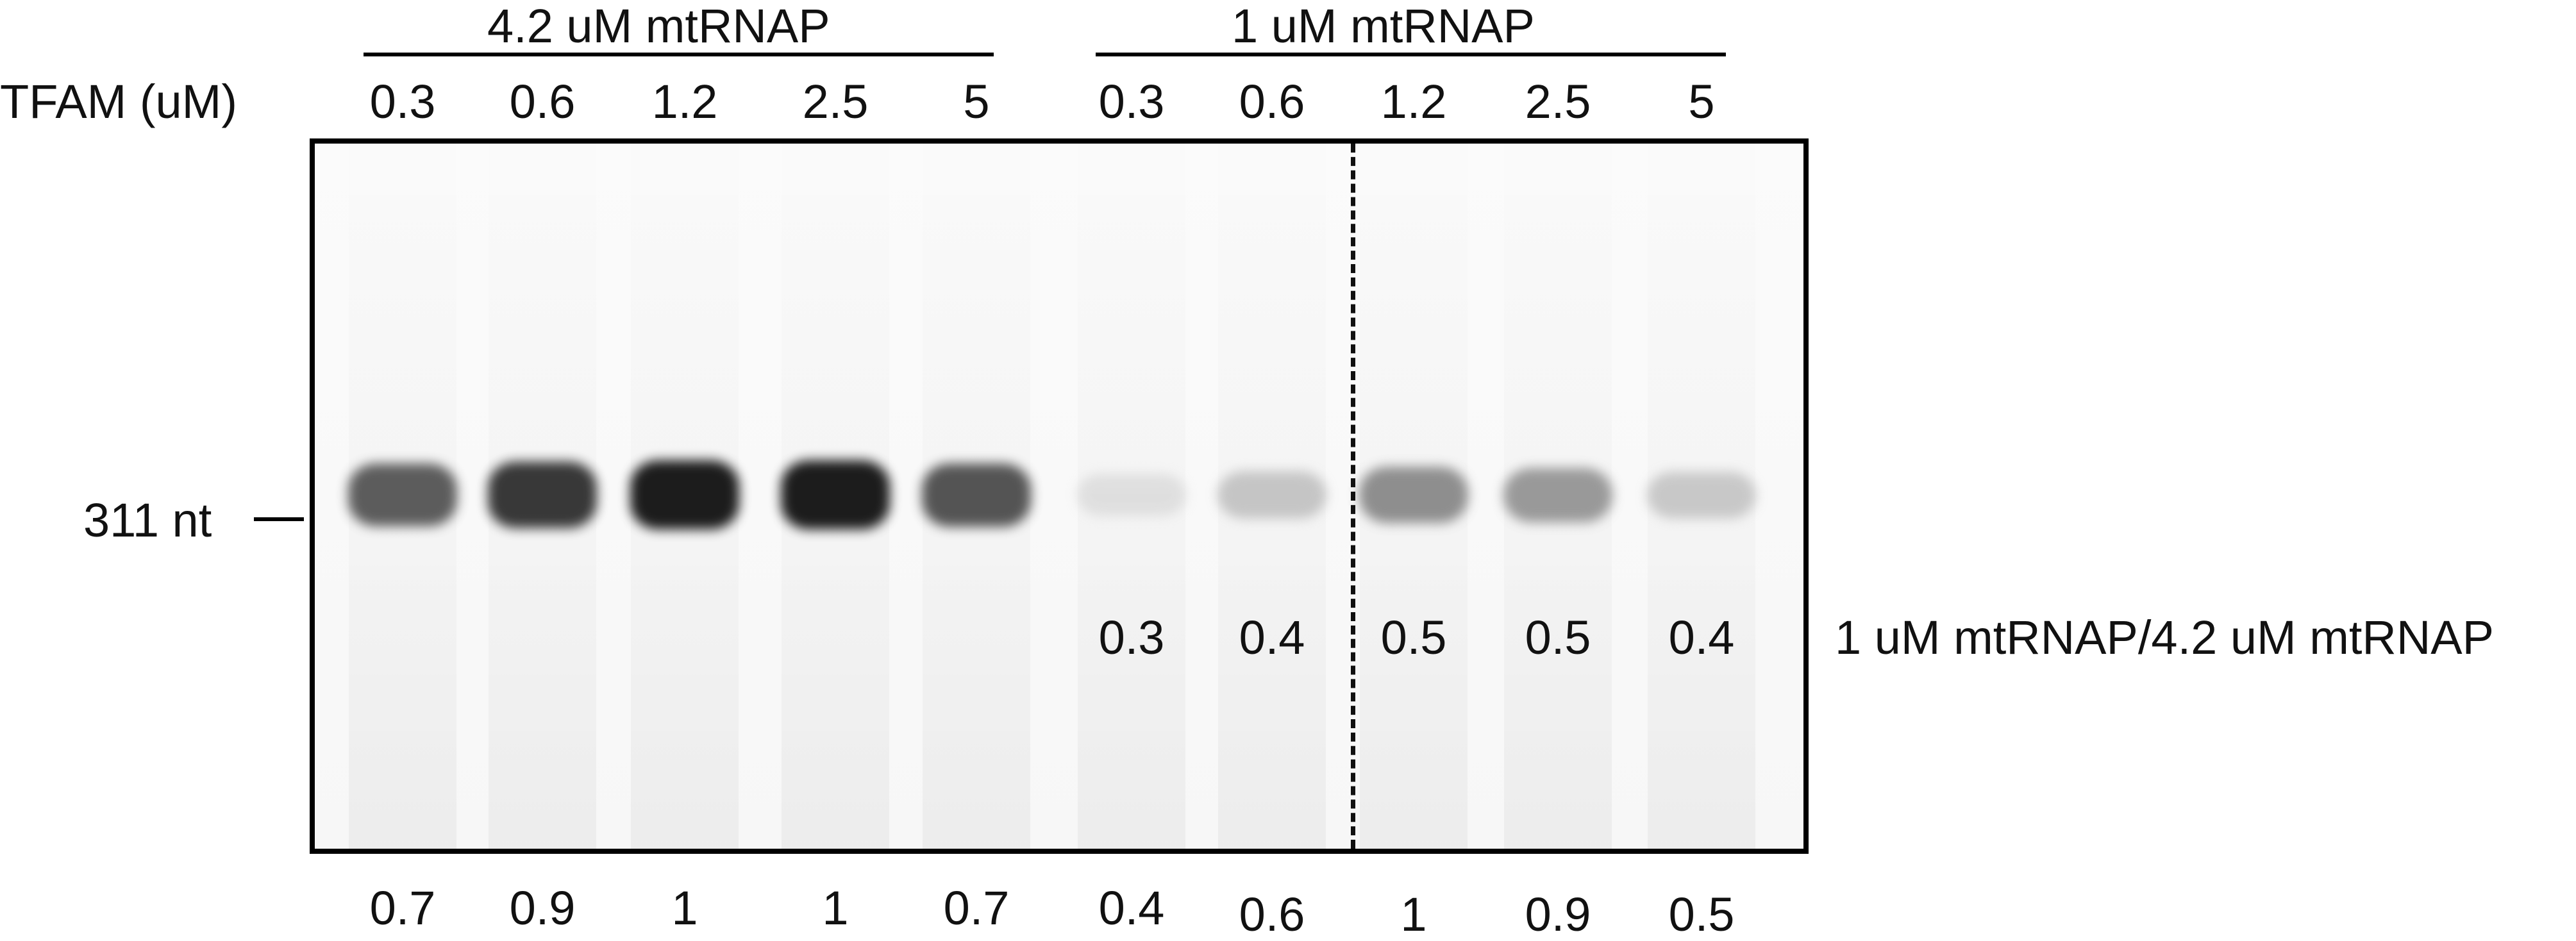 The image size is (2576, 941). What do you see at coordinates (1131, 908) in the screenshot?
I see `relative-intensity-label: 0.4` at bounding box center [1131, 908].